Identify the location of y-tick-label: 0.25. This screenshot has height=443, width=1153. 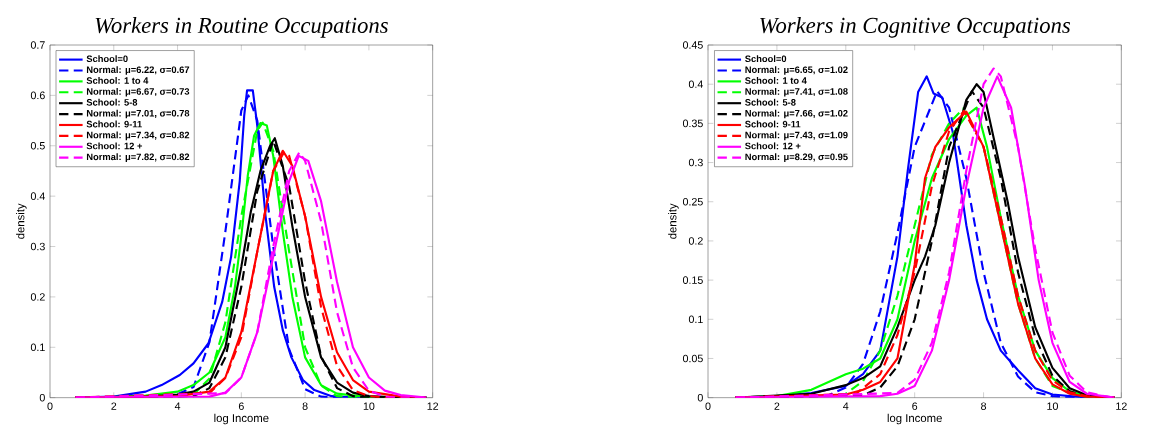
(692, 201).